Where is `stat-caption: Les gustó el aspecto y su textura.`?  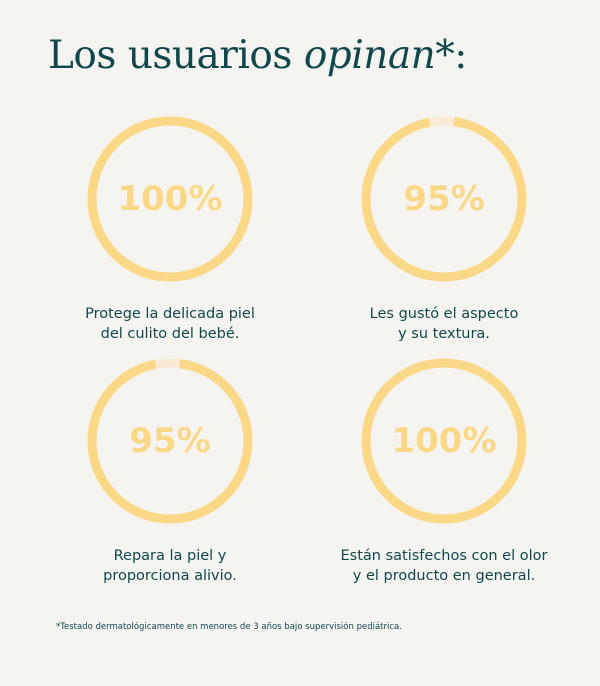 stat-caption: Les gustó el aspecto y su textura. is located at coordinates (444, 324).